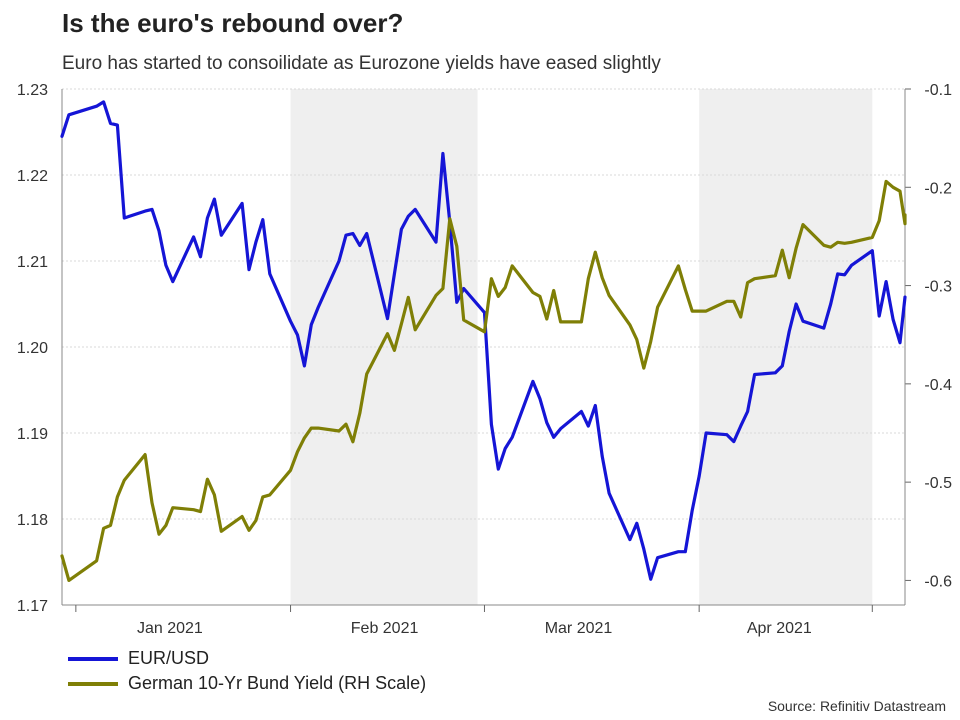 This screenshot has width=960, height=720. I want to click on y-right-tick-label: -0.1, so click(938, 90).